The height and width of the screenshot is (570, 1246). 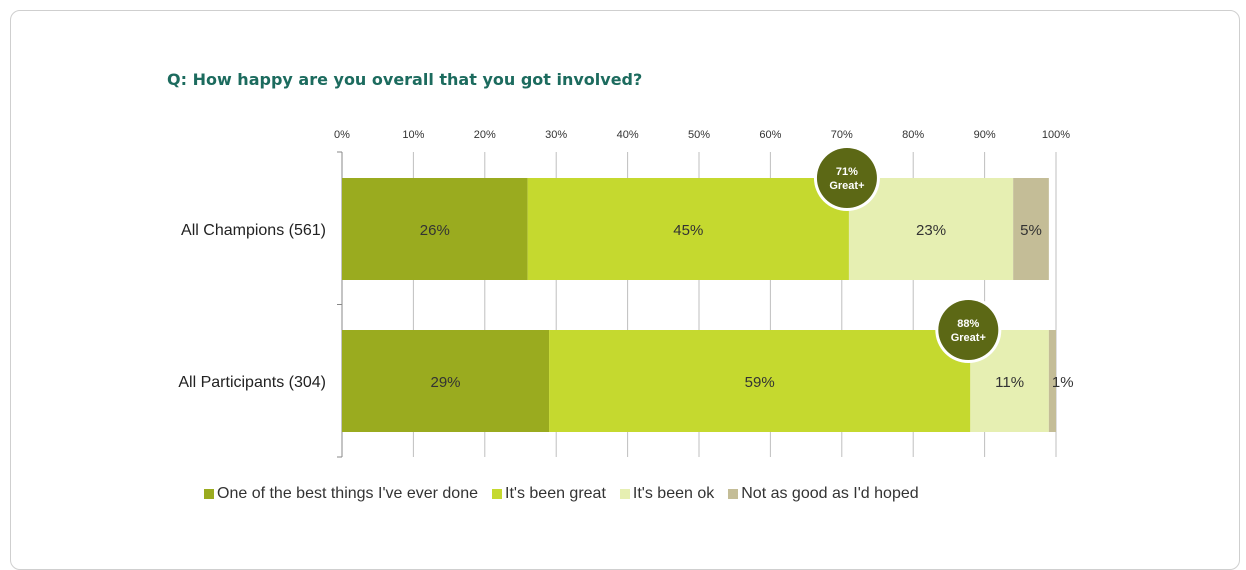 I want to click on legend-item: It's been great, so click(x=549, y=494).